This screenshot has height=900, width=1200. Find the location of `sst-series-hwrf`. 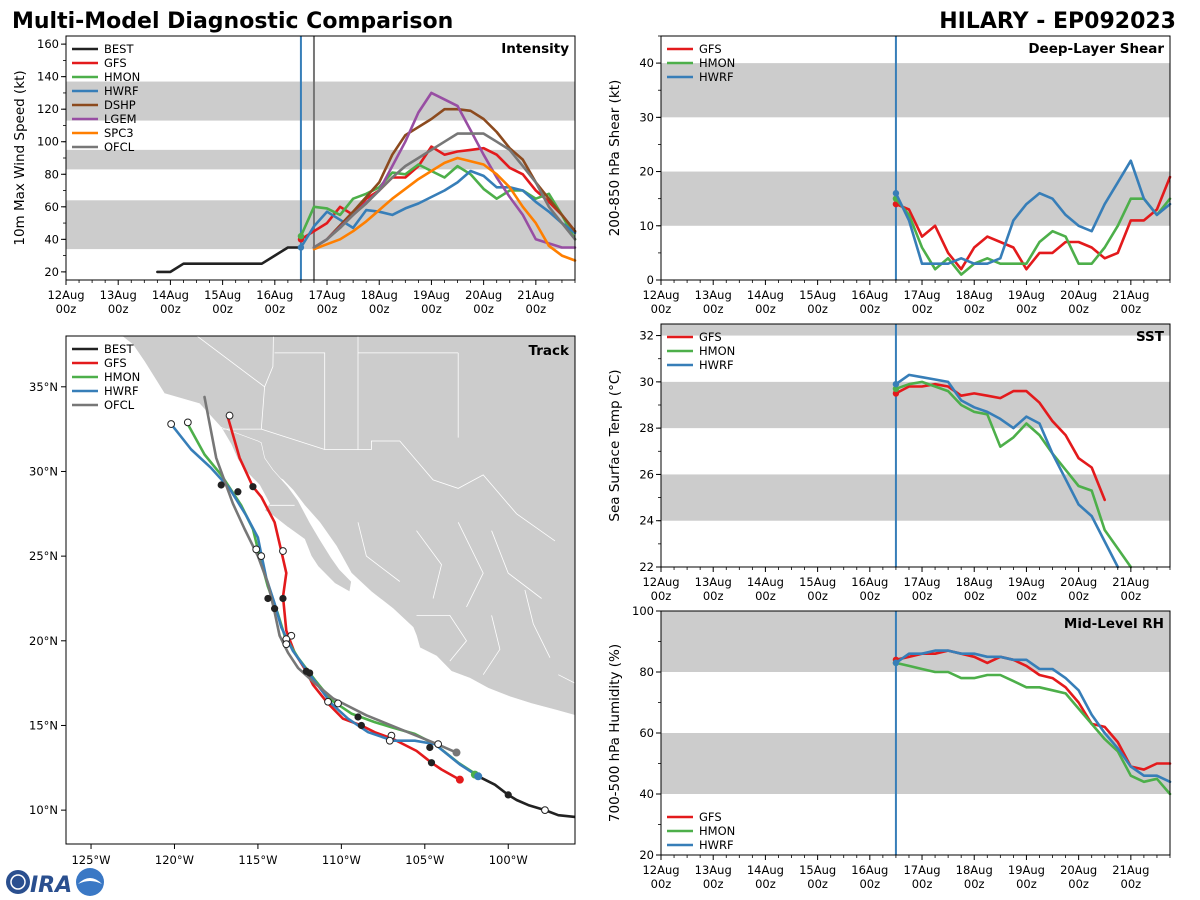

sst-series-hwrf is located at coordinates (1007, 471).